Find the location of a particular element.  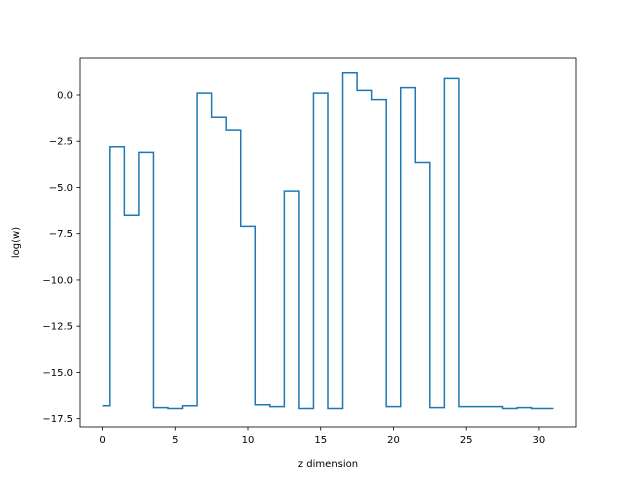

x-tick-label: 25 is located at coordinates (466, 440).